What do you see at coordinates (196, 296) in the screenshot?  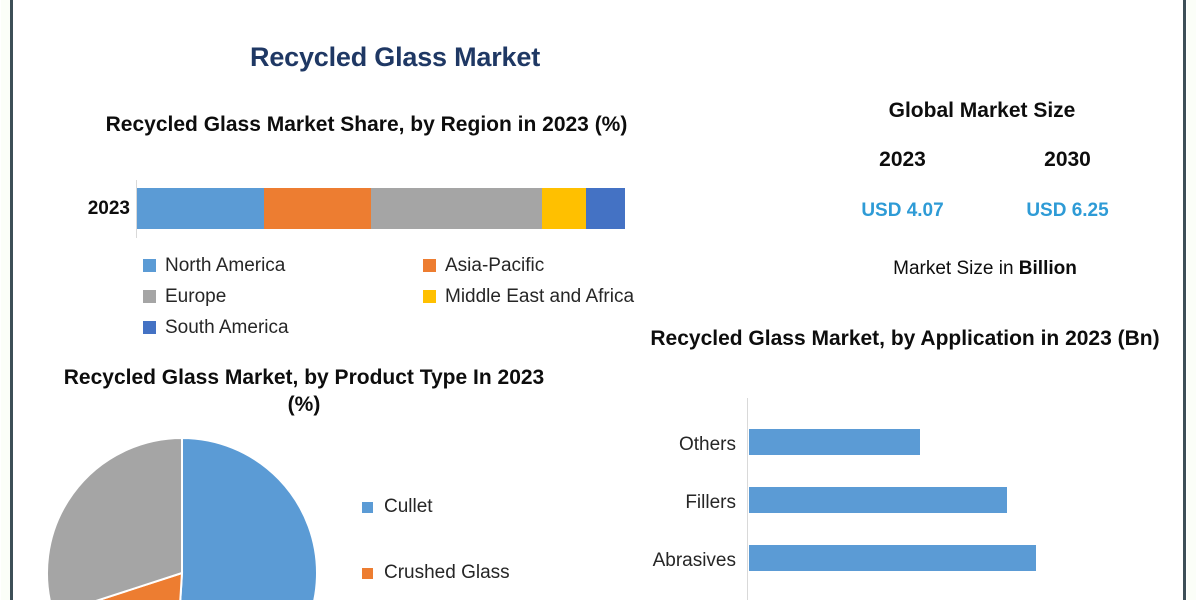 I see `region-legend-label: Europe` at bounding box center [196, 296].